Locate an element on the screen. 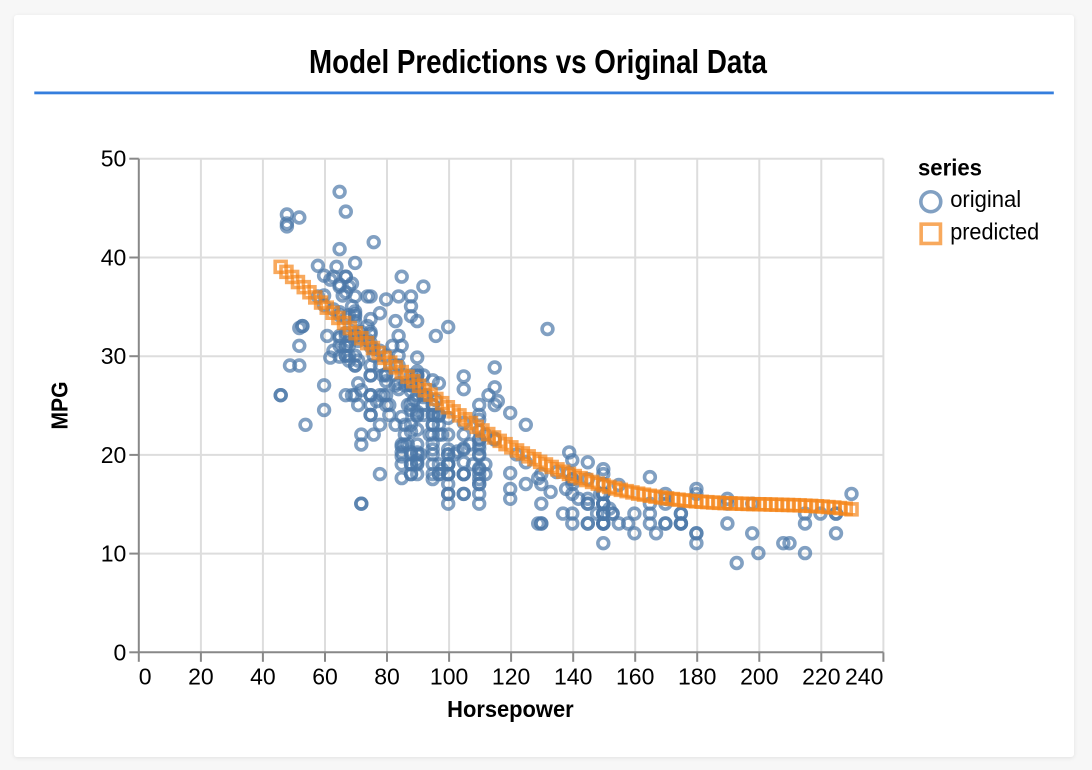  svg-text: 30 is located at coordinates (114, 356).